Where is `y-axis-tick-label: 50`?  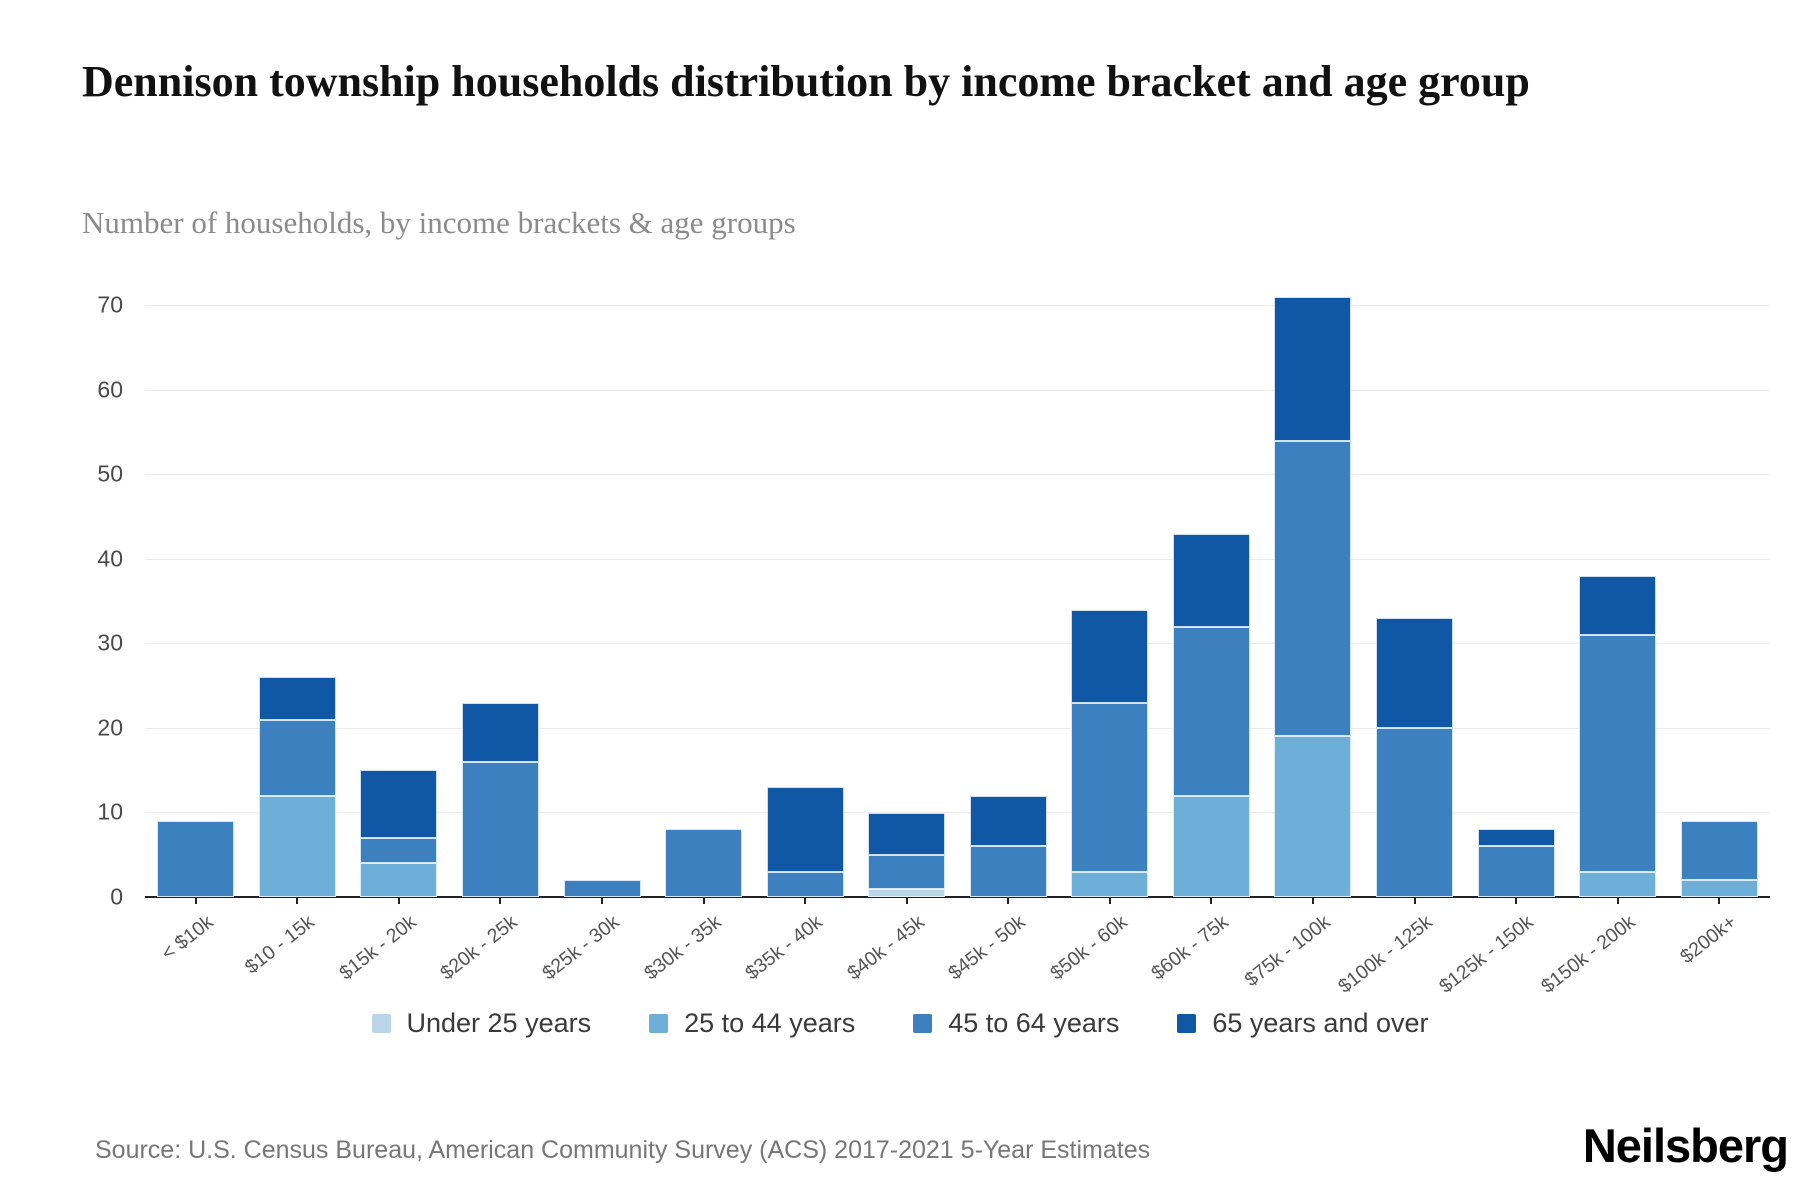
y-axis-tick-label: 50 is located at coordinates (110, 473).